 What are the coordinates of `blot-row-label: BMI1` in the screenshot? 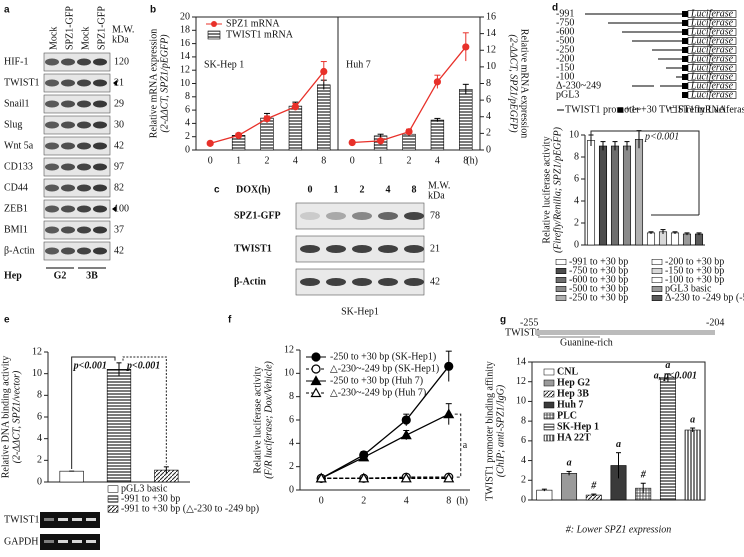 It's located at (16, 229).